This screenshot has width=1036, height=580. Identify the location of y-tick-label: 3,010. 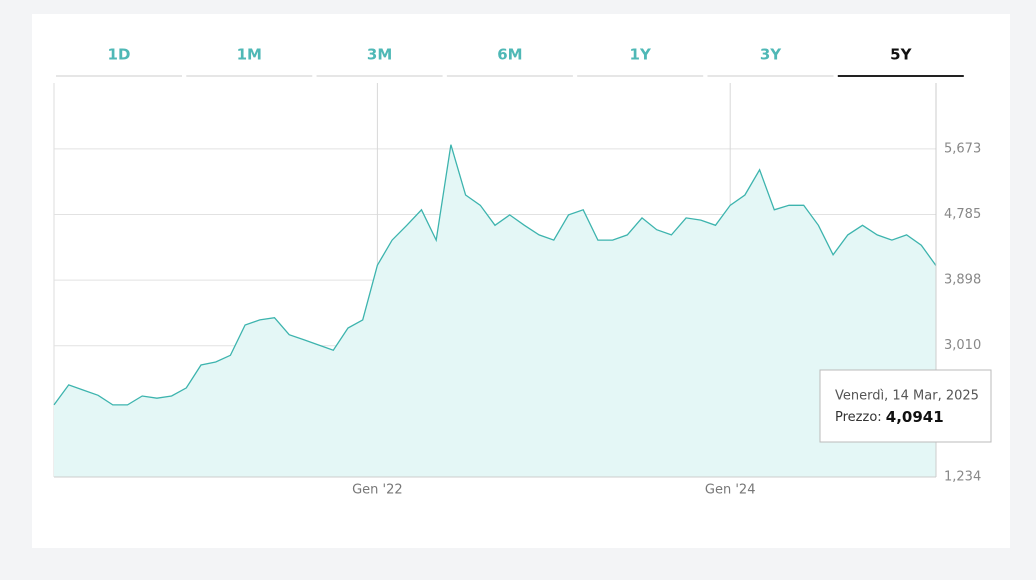
(962, 345).